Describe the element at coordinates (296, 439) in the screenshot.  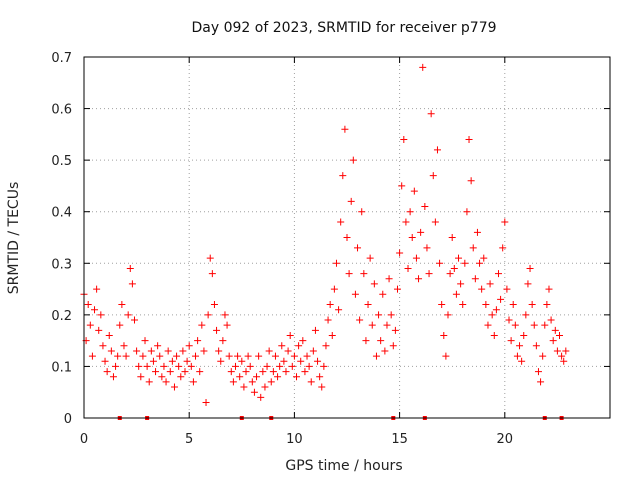
I see `x-tick-labels: 0 5 10 15 20` at that location.